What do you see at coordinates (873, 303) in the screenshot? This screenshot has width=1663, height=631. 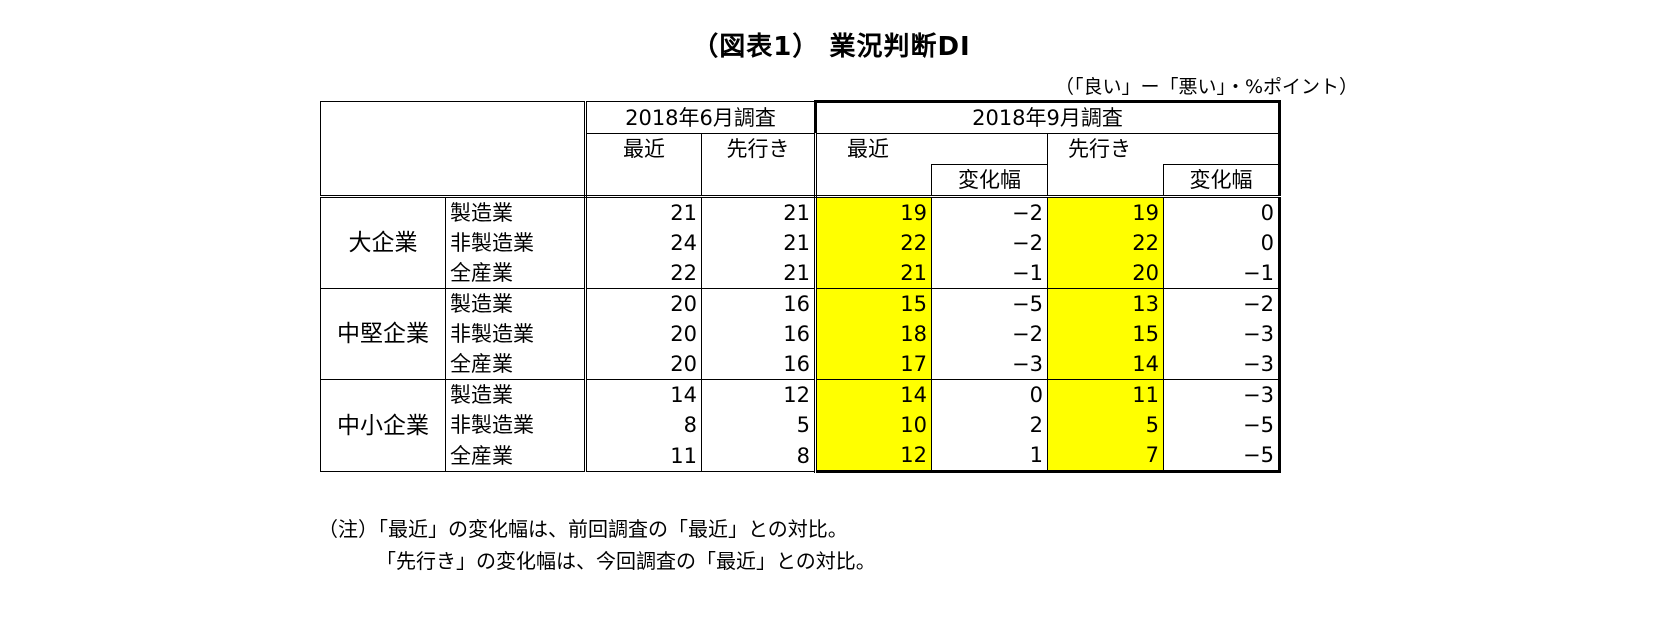 I see `cell-sep-recent: 15` at bounding box center [873, 303].